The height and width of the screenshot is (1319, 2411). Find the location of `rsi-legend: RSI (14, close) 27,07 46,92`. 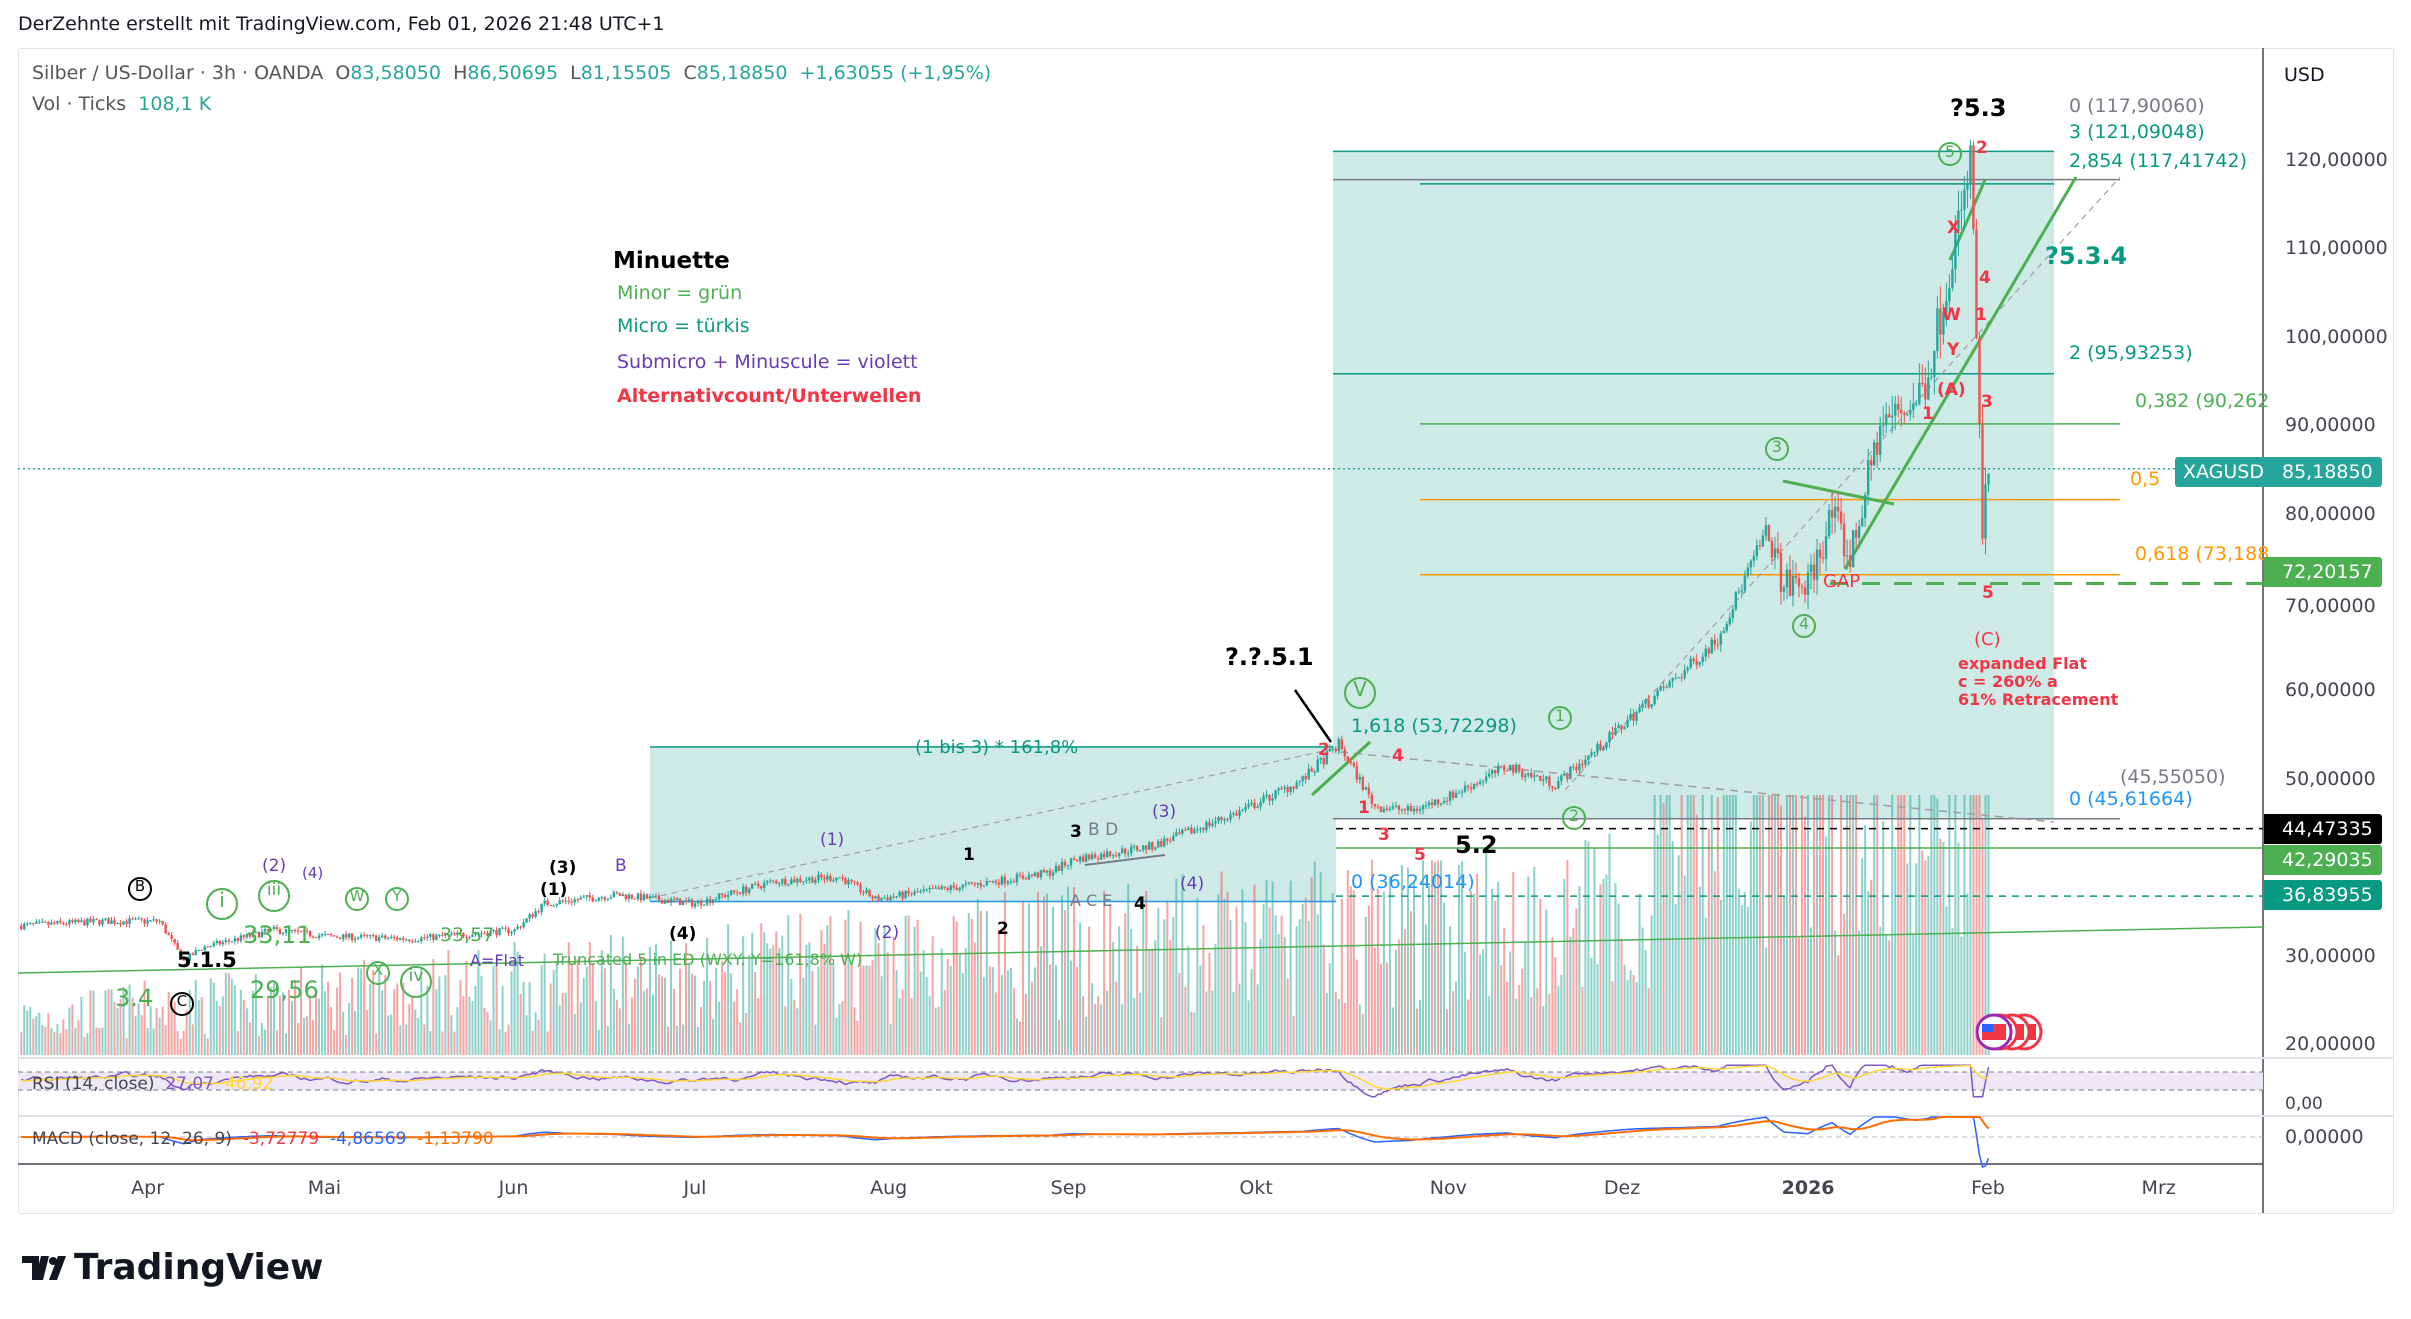

rsi-legend: RSI (14, close) 27,07 46,92 is located at coordinates (152, 1084).